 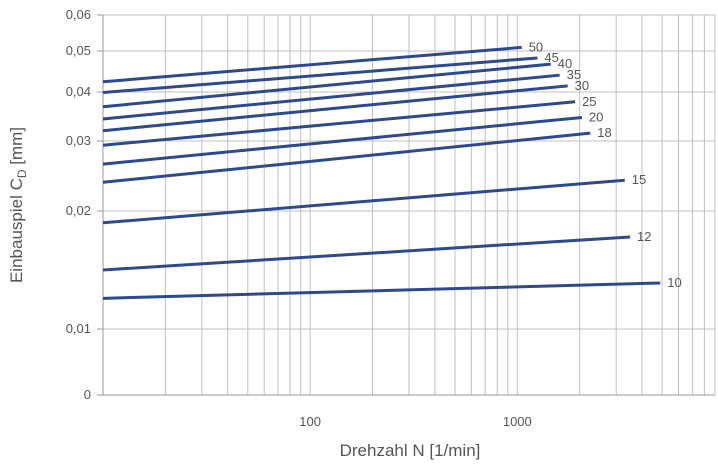 What do you see at coordinates (22, 173) in the screenshot?
I see `y-axis-title-subscript: D` at bounding box center [22, 173].